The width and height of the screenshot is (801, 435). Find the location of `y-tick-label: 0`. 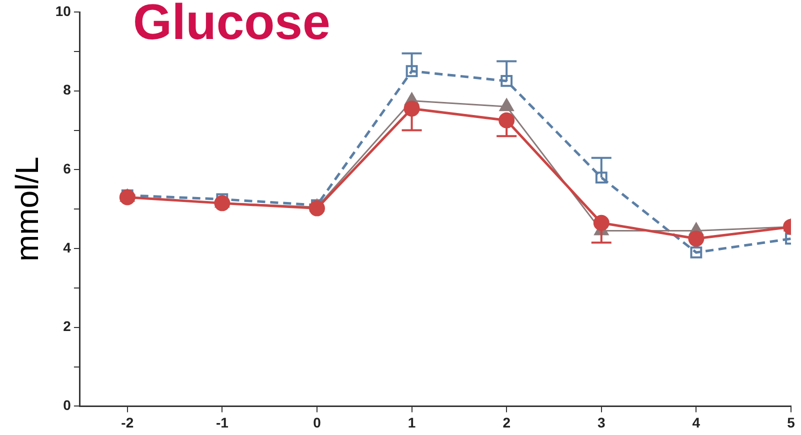

y-tick-label: 0 is located at coordinates (67, 405).